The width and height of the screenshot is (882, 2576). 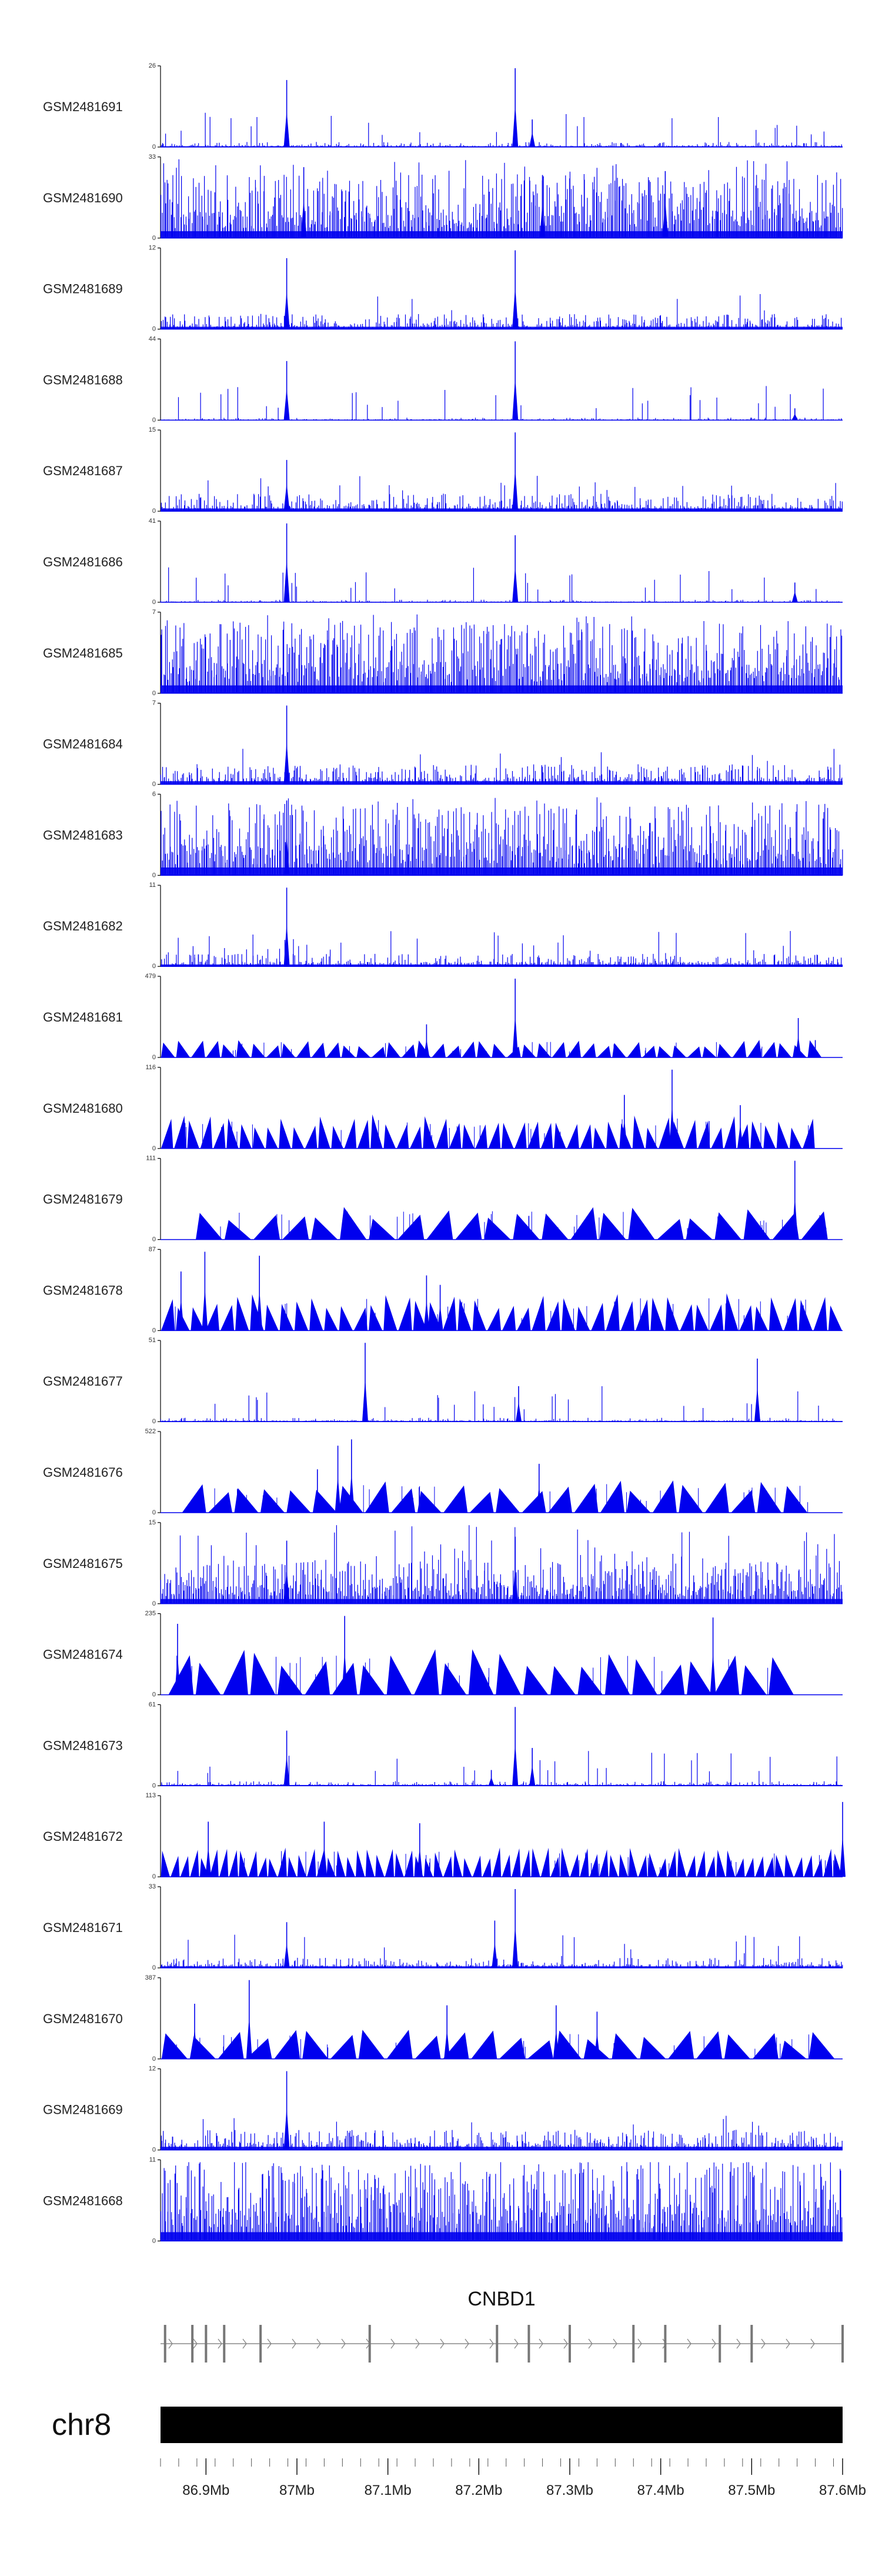 What do you see at coordinates (842, 2490) in the screenshot?
I see `x-tick-label: 87.6Mb` at bounding box center [842, 2490].